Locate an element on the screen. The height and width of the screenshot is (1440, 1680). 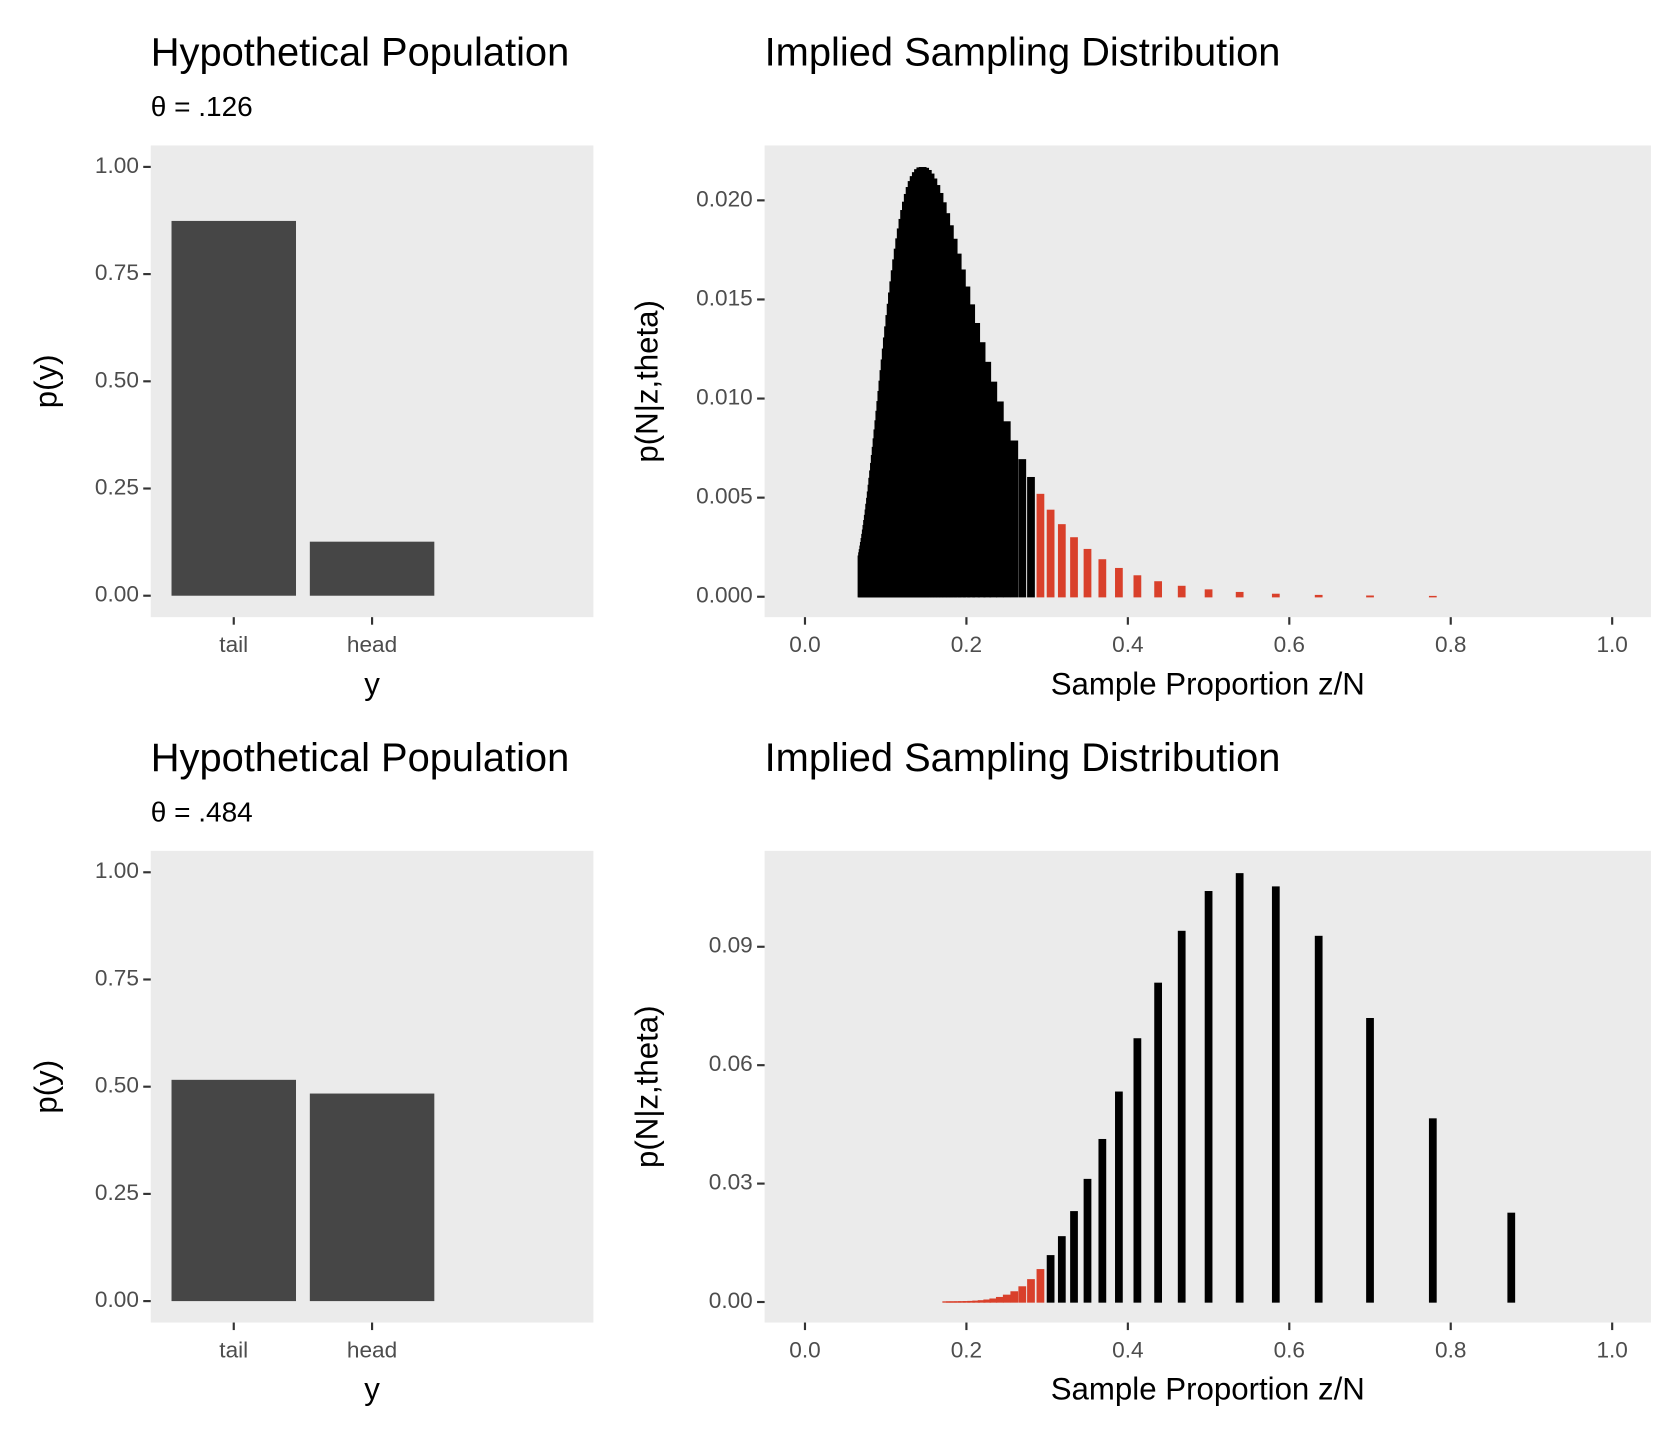
y-tick-label: 0.06 is located at coordinates (731, 1063).